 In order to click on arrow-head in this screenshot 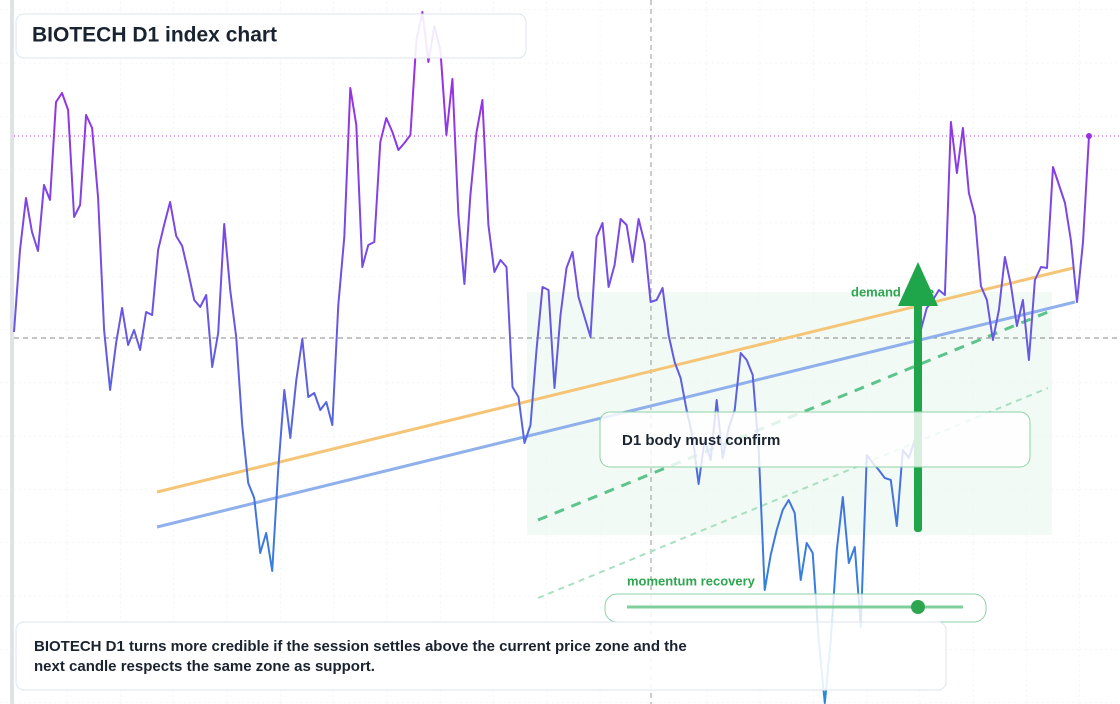, I will do `click(918, 284)`.